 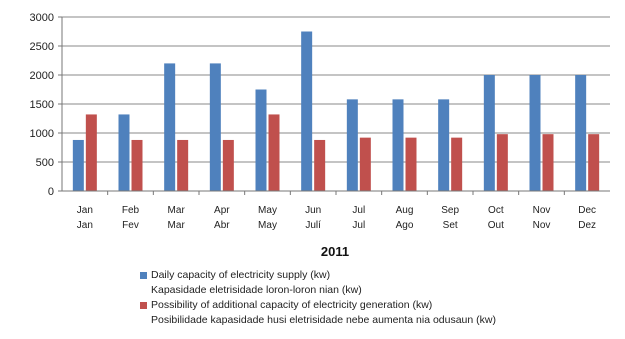 I want to click on x-tick-label: Feb, so click(x=131, y=210).